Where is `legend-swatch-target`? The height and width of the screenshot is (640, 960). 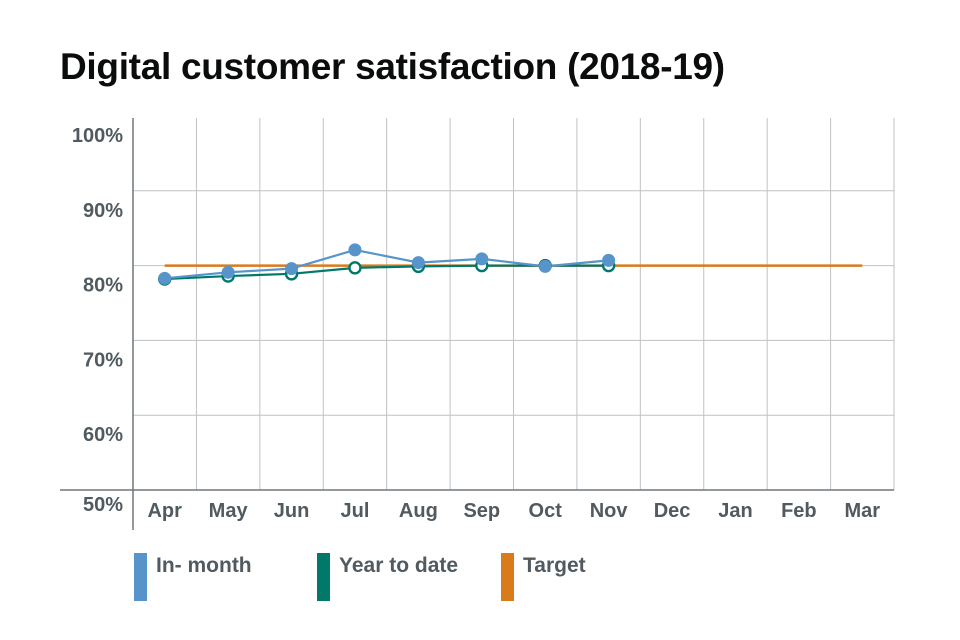
legend-swatch-target is located at coordinates (507, 577).